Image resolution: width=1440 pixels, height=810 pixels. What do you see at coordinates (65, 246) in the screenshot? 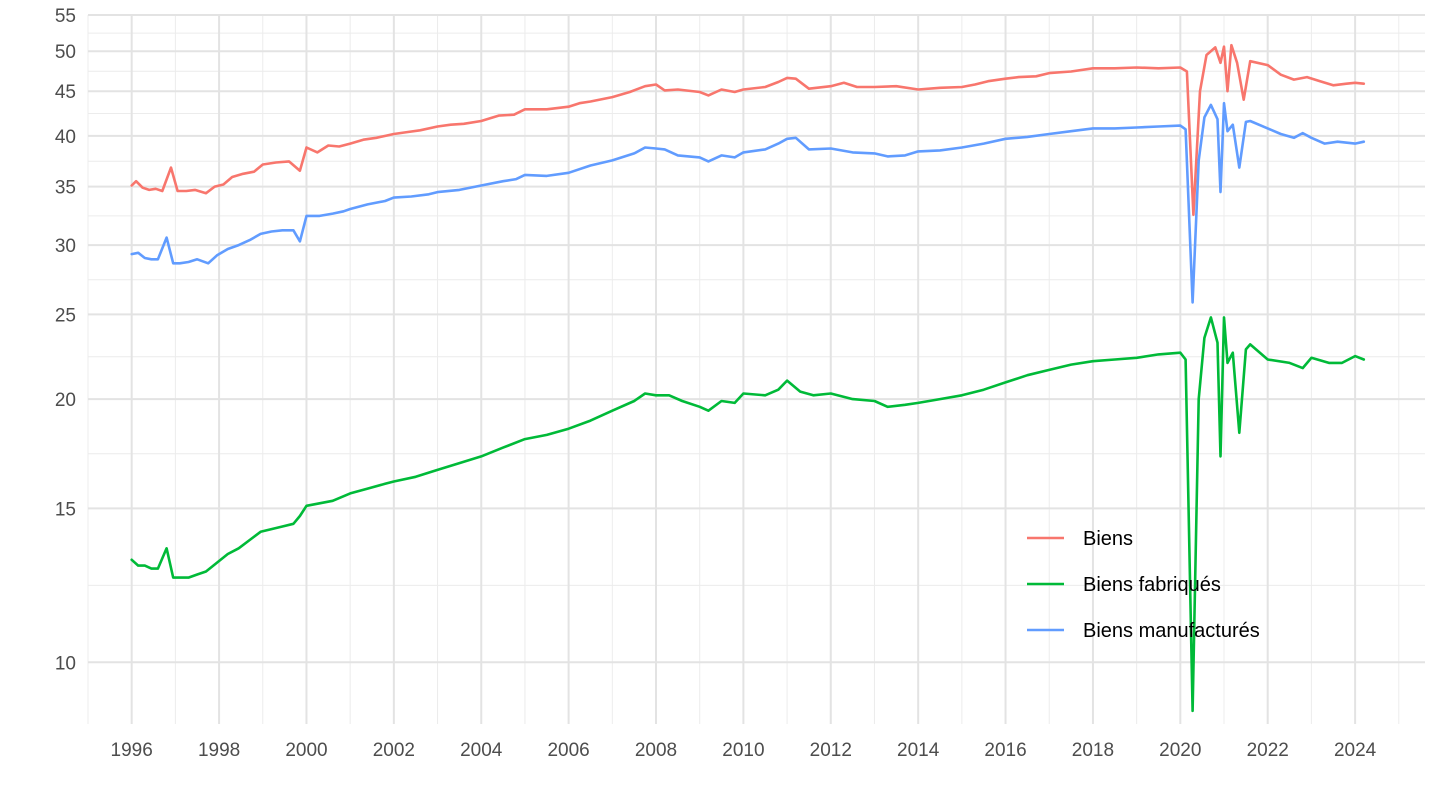
I see `y-tick-label: 30` at bounding box center [65, 246].